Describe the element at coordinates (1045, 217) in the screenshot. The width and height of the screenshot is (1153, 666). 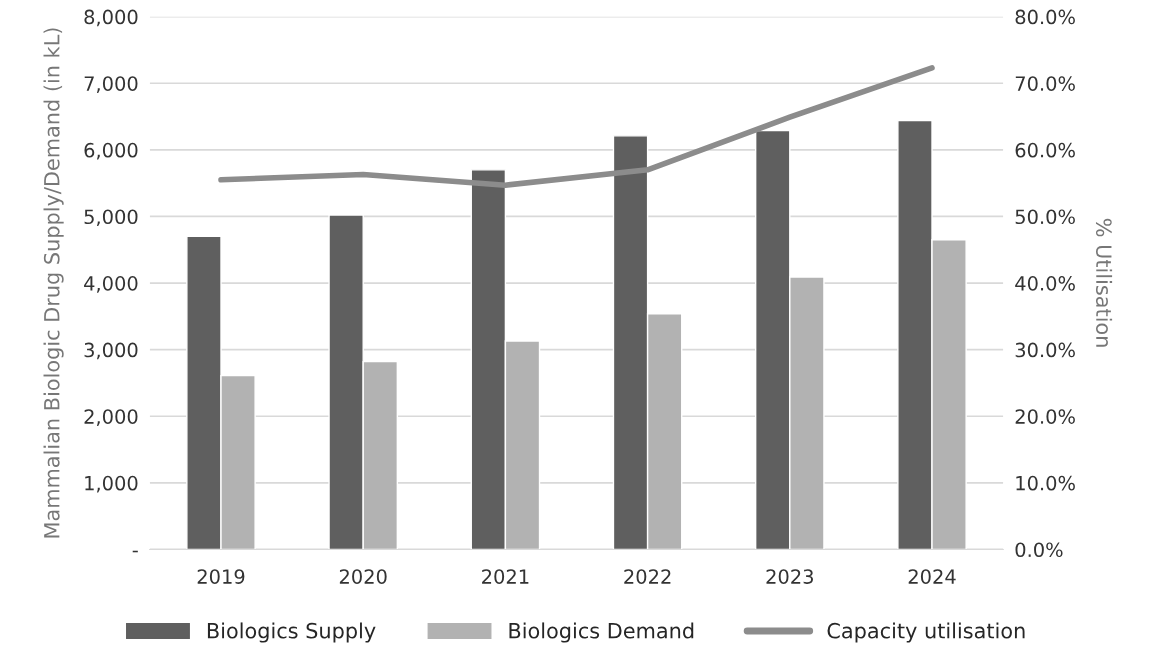
I see `y2-tick-label: 50.0%` at that location.